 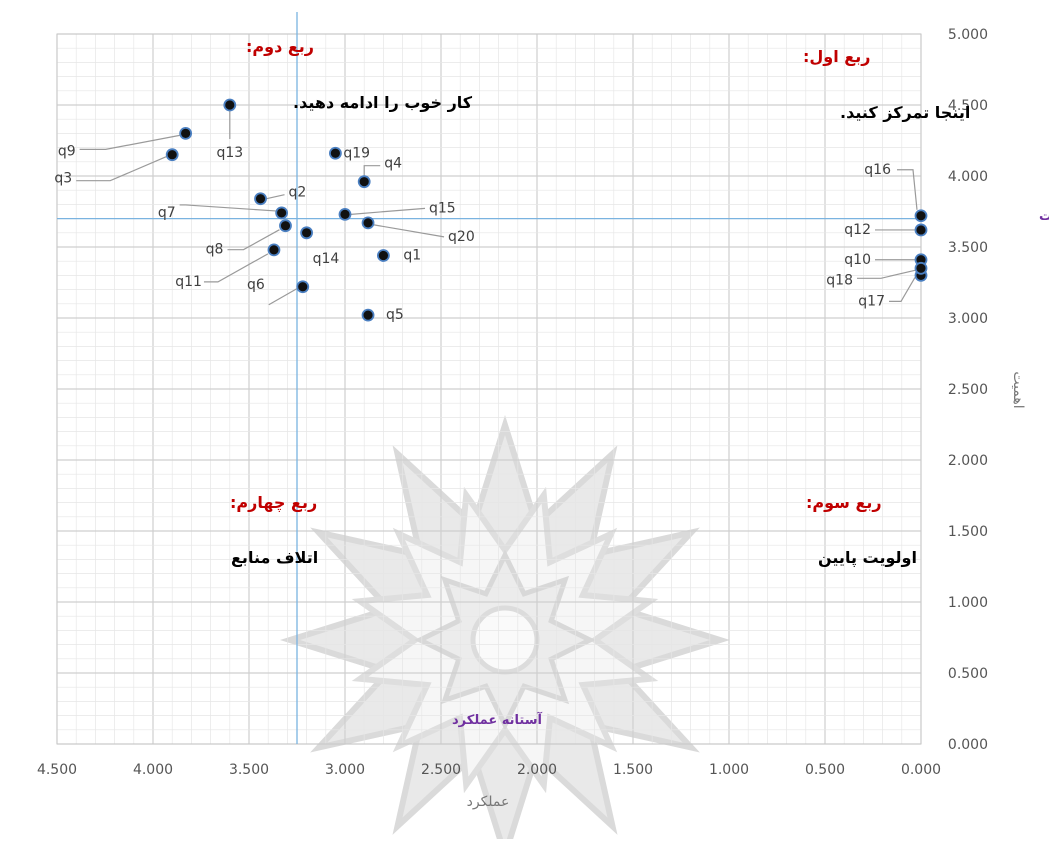 What do you see at coordinates (968, 35) in the screenshot?
I see `y-tick-label: 5.000` at bounding box center [968, 35].